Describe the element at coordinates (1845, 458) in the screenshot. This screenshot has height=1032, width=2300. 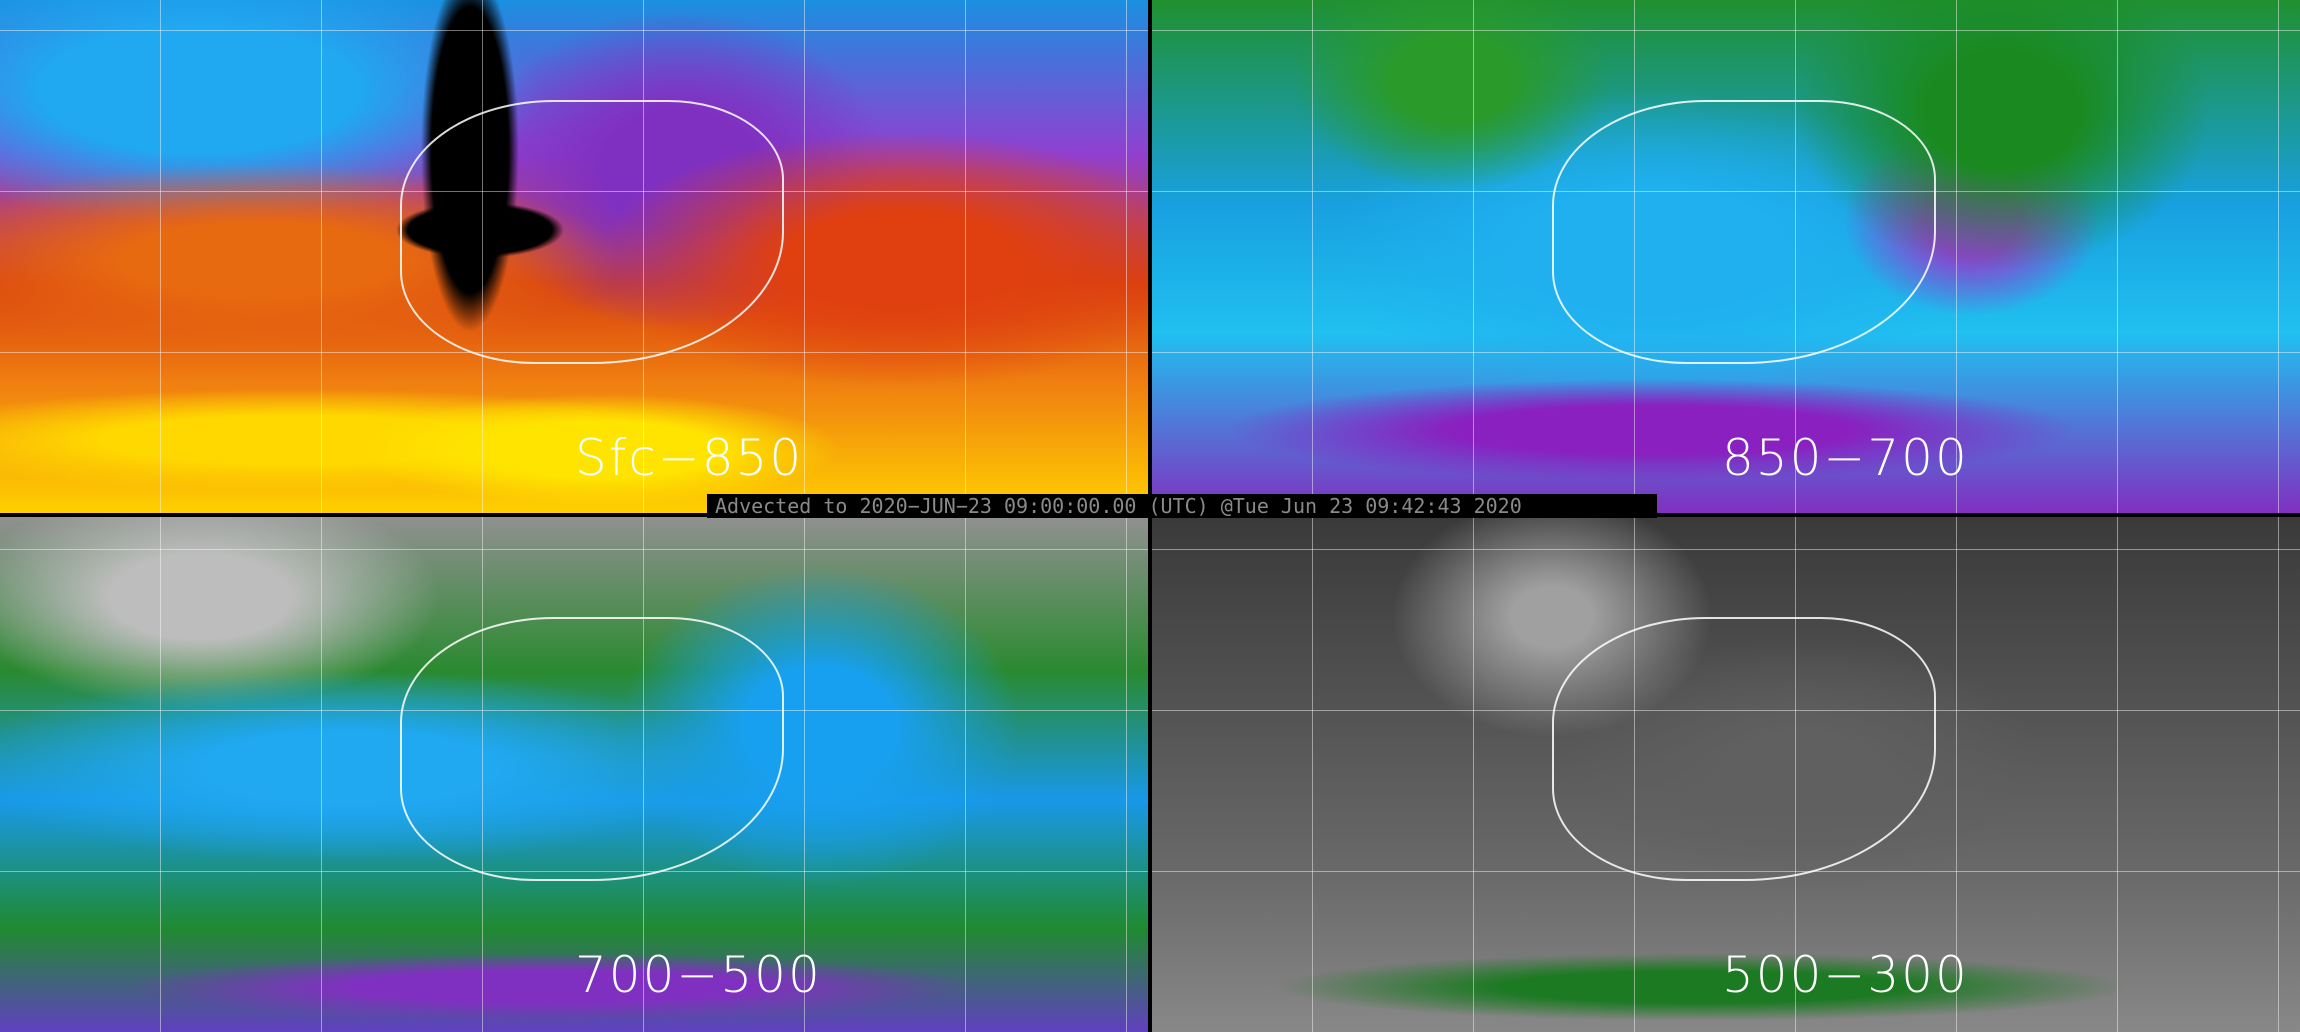
I see `panel-label: 850−700` at that location.